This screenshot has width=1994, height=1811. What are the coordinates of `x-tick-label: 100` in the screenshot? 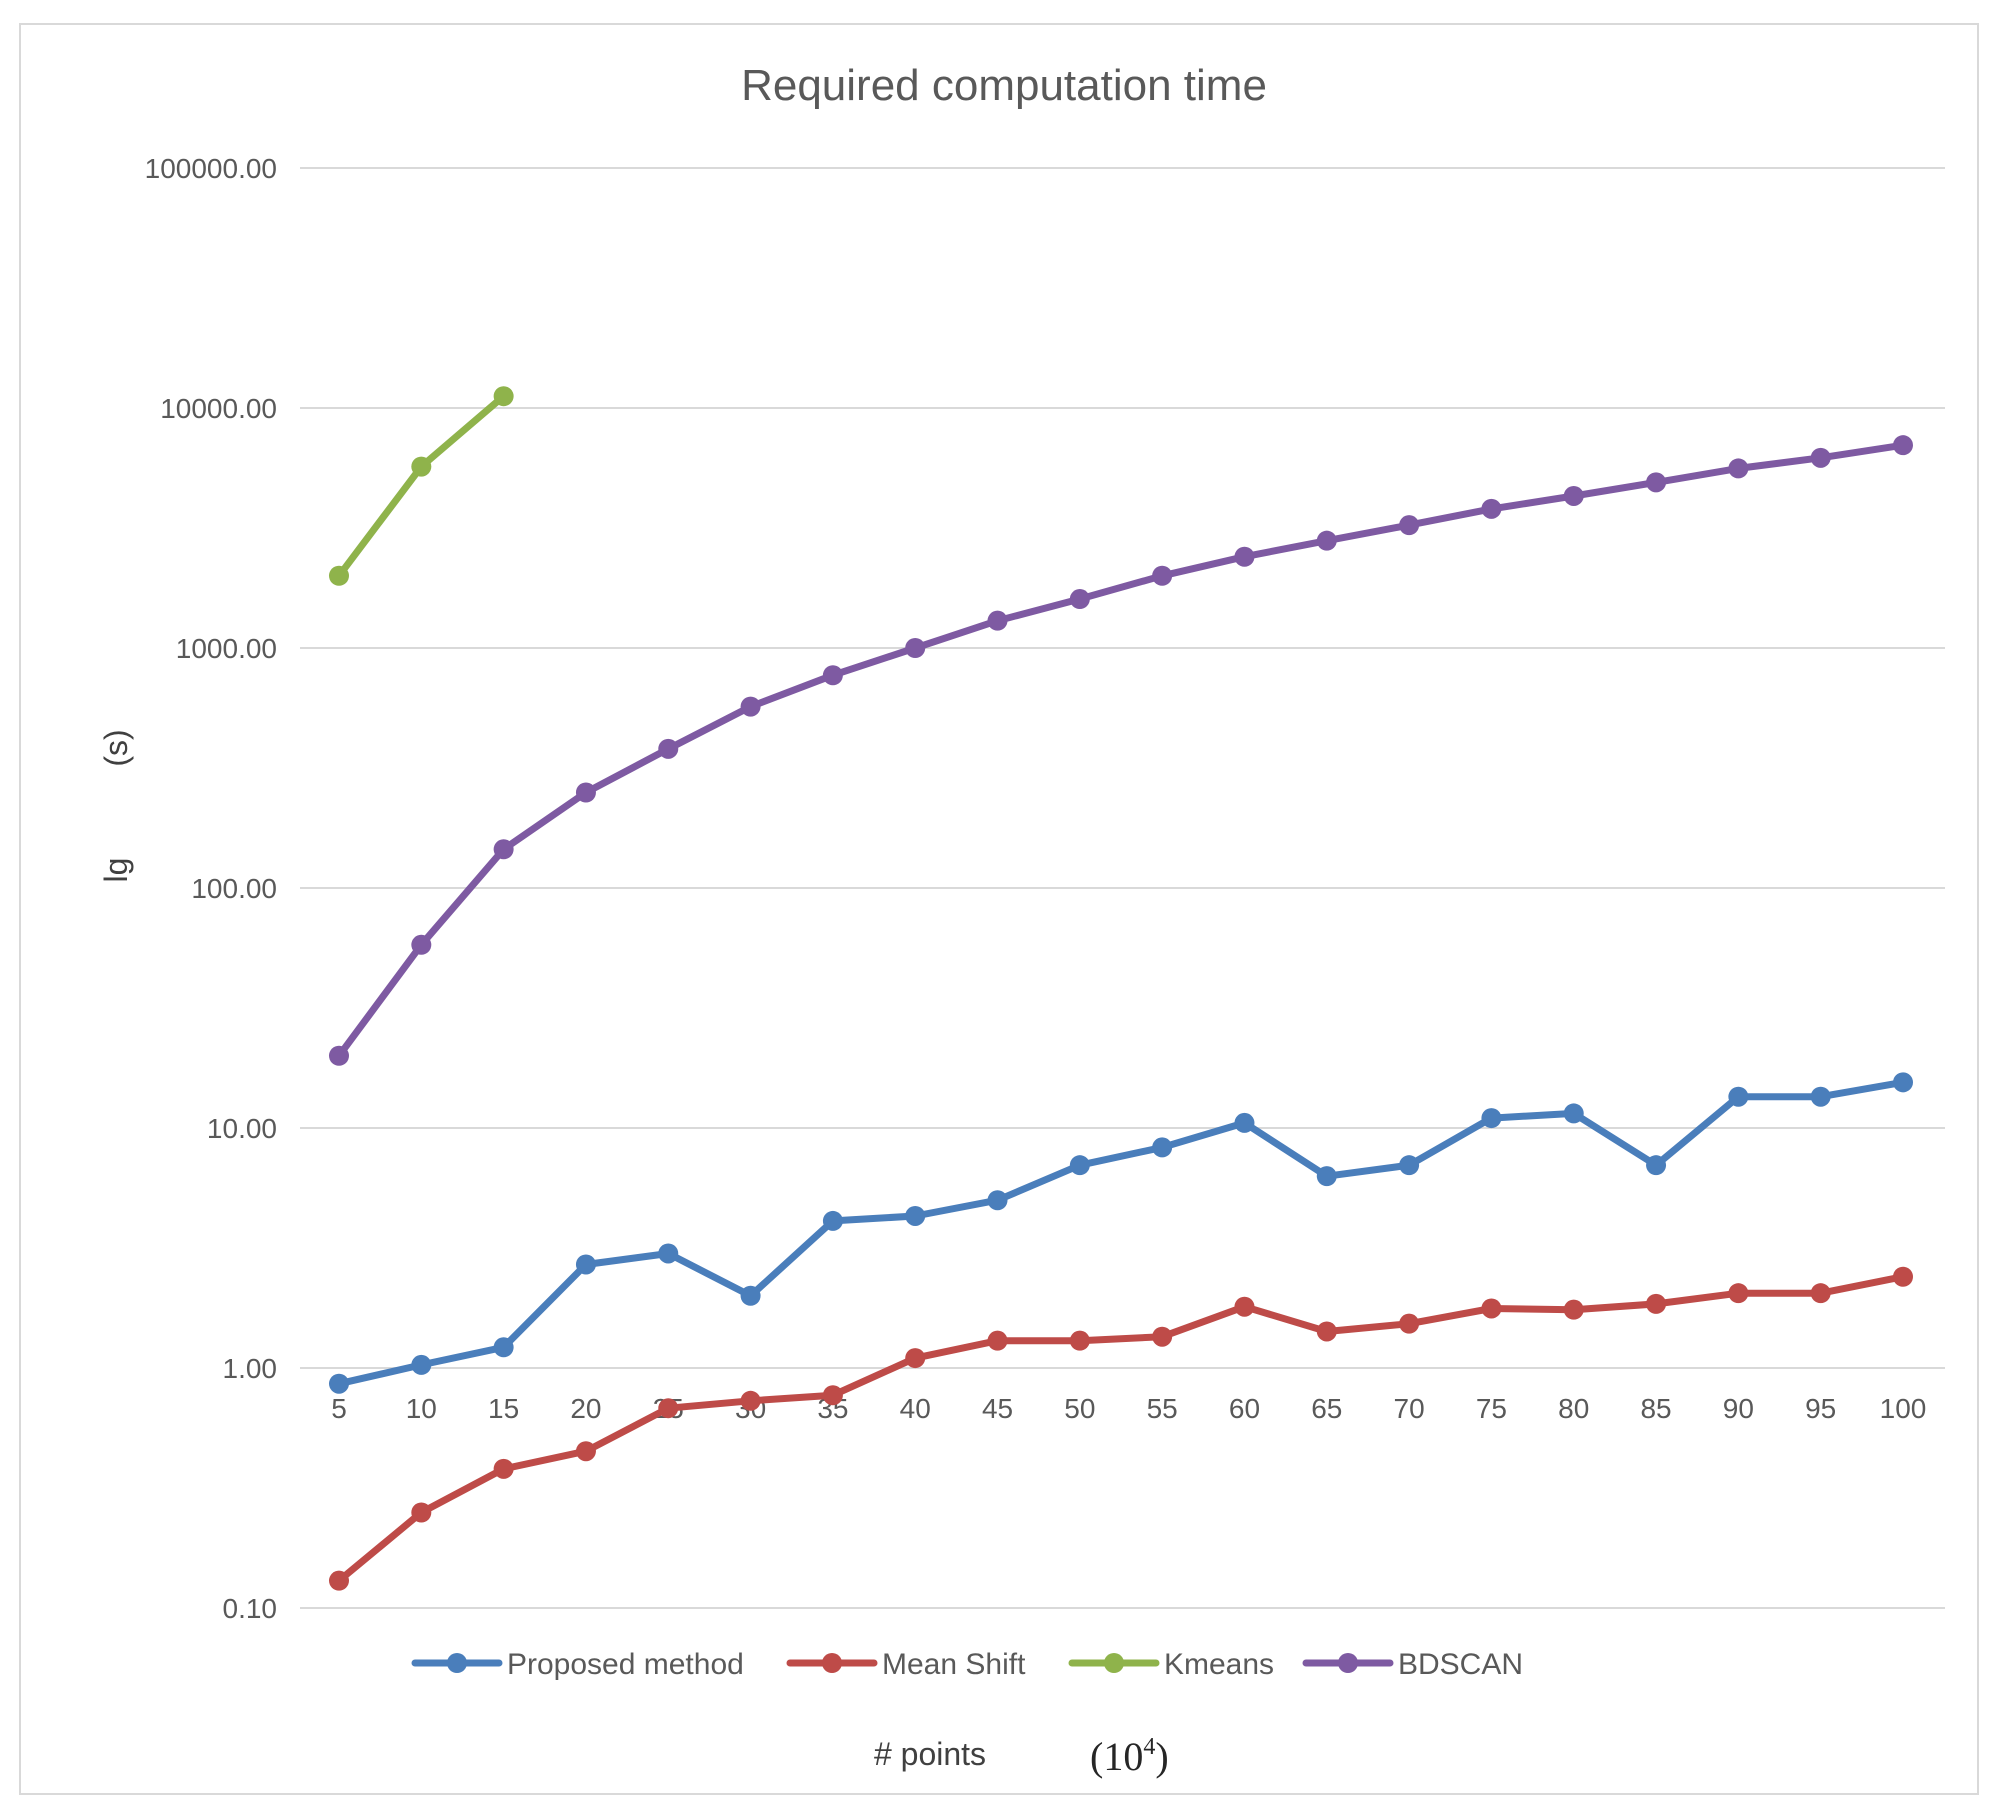 It's located at (1903, 1408).